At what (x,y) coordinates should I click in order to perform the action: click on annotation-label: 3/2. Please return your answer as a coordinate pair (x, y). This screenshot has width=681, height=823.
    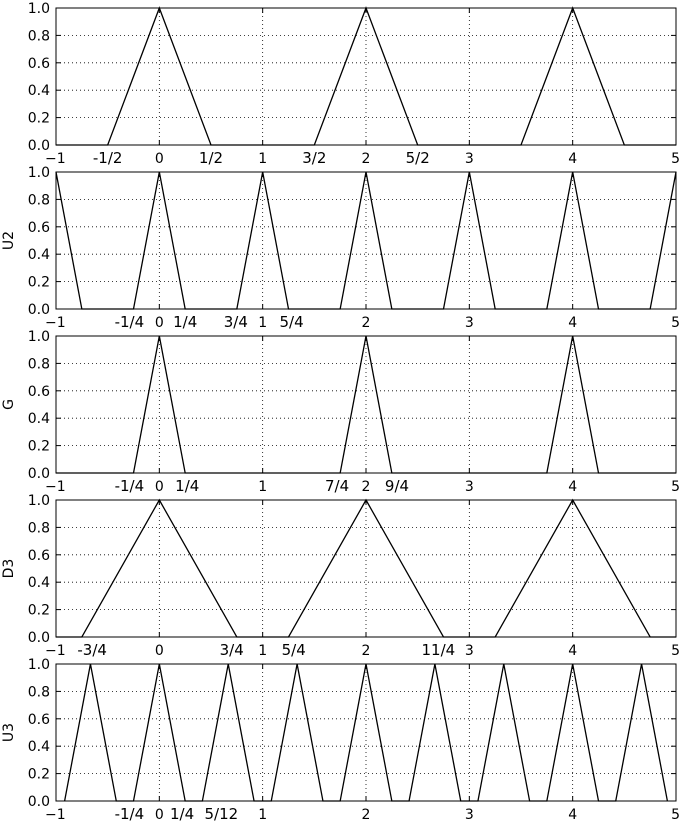
    Looking at the image, I should click on (314, 158).